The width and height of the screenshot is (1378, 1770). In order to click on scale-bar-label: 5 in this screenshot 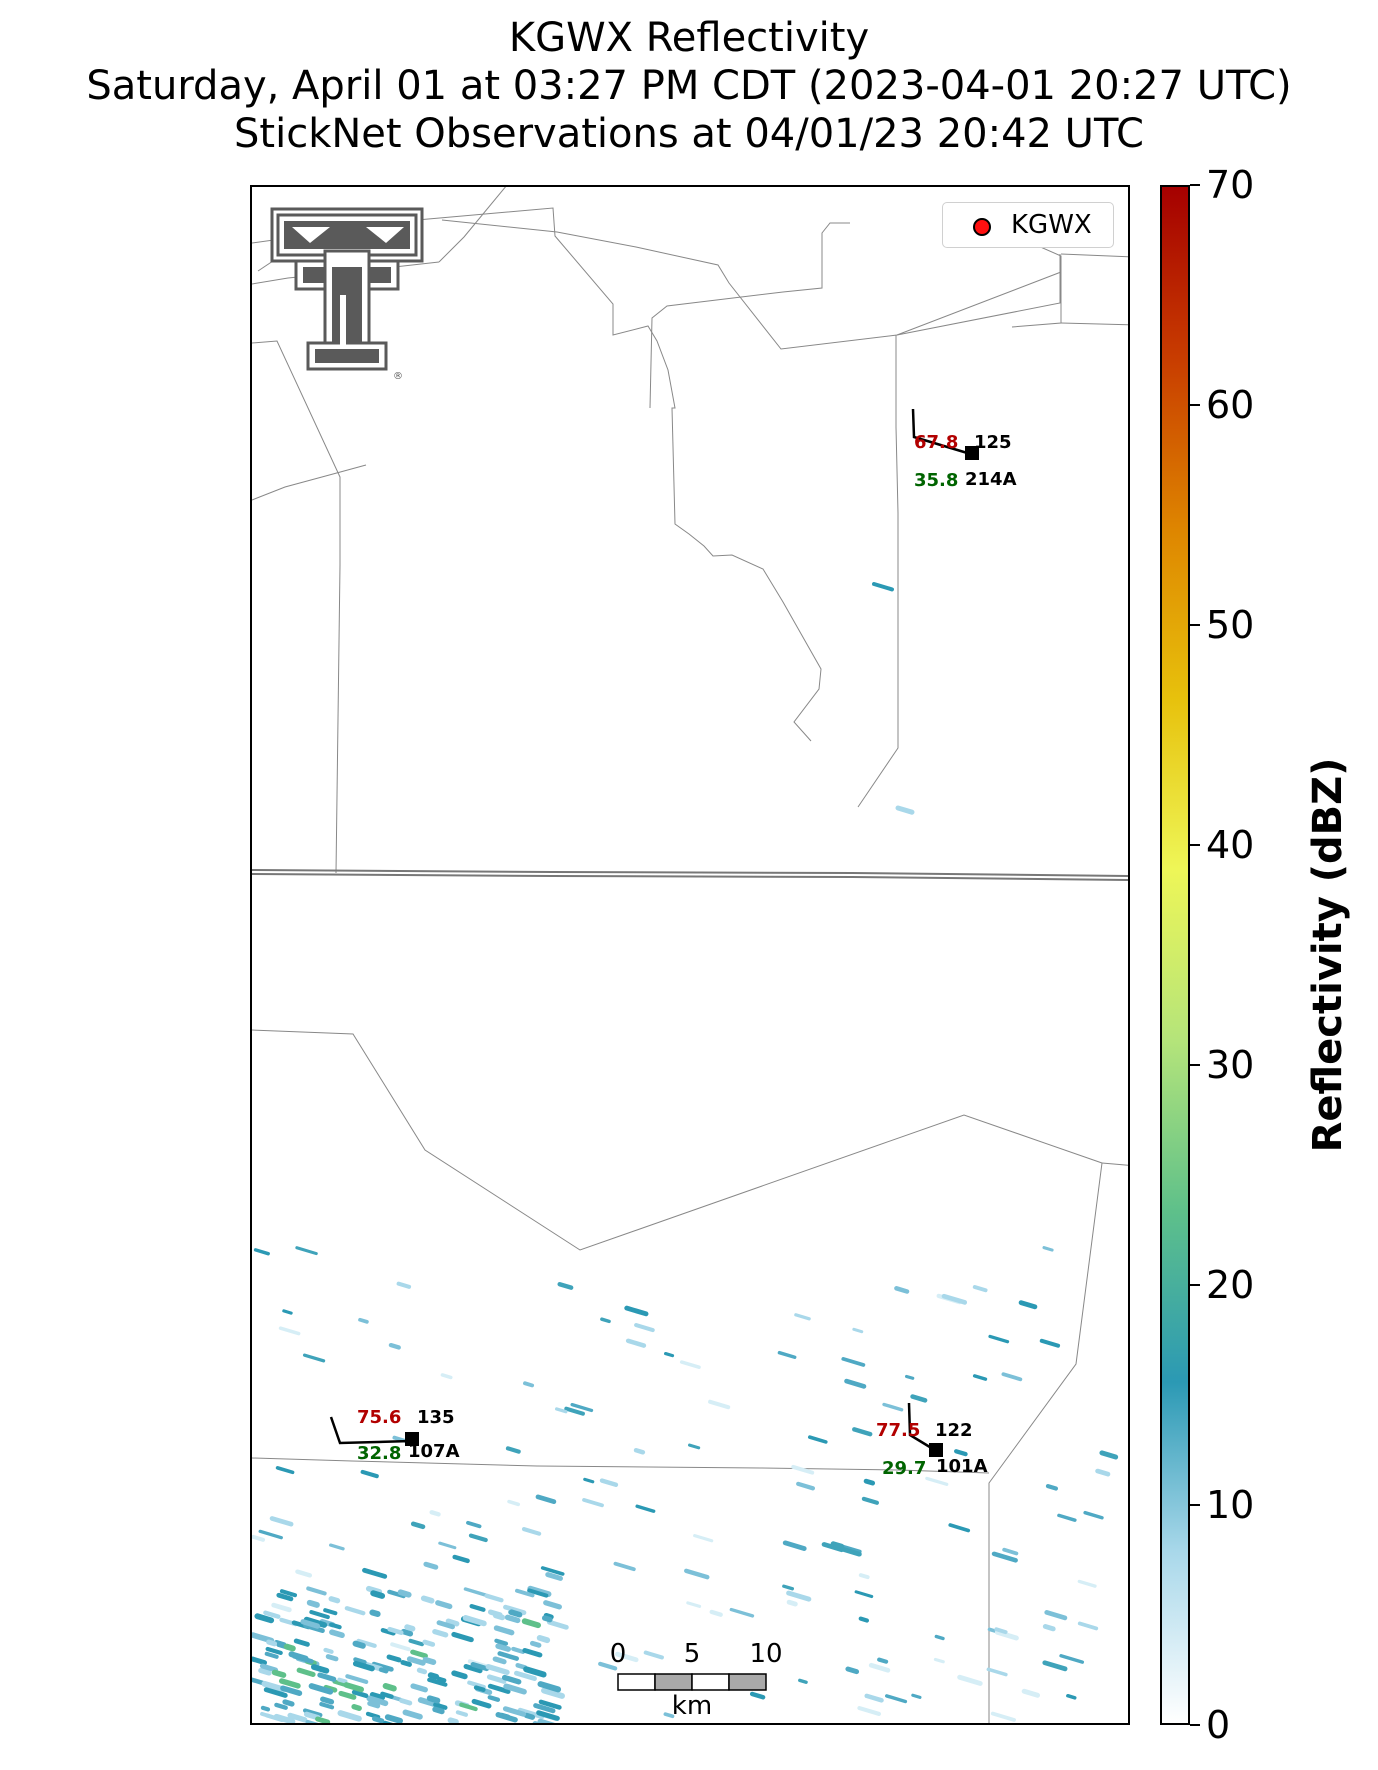, I will do `click(692, 1654)`.